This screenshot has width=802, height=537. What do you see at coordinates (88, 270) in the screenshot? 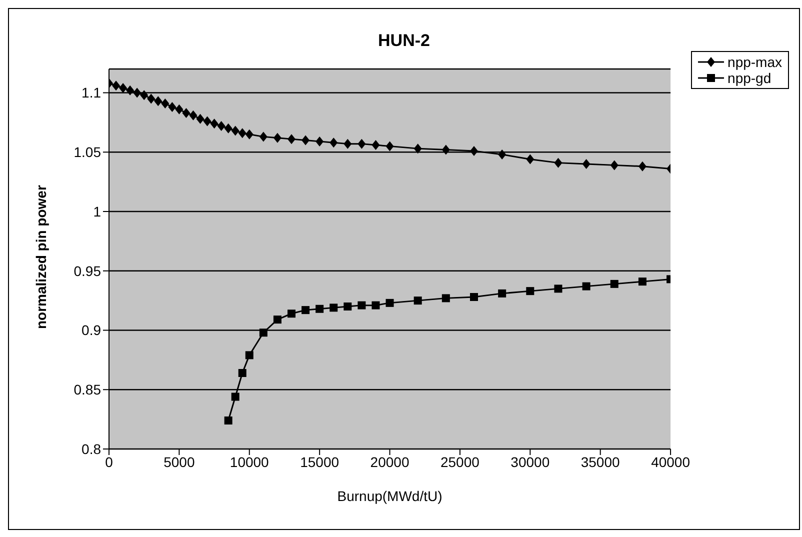
I see `y-tick-label: 0.95` at bounding box center [88, 270].